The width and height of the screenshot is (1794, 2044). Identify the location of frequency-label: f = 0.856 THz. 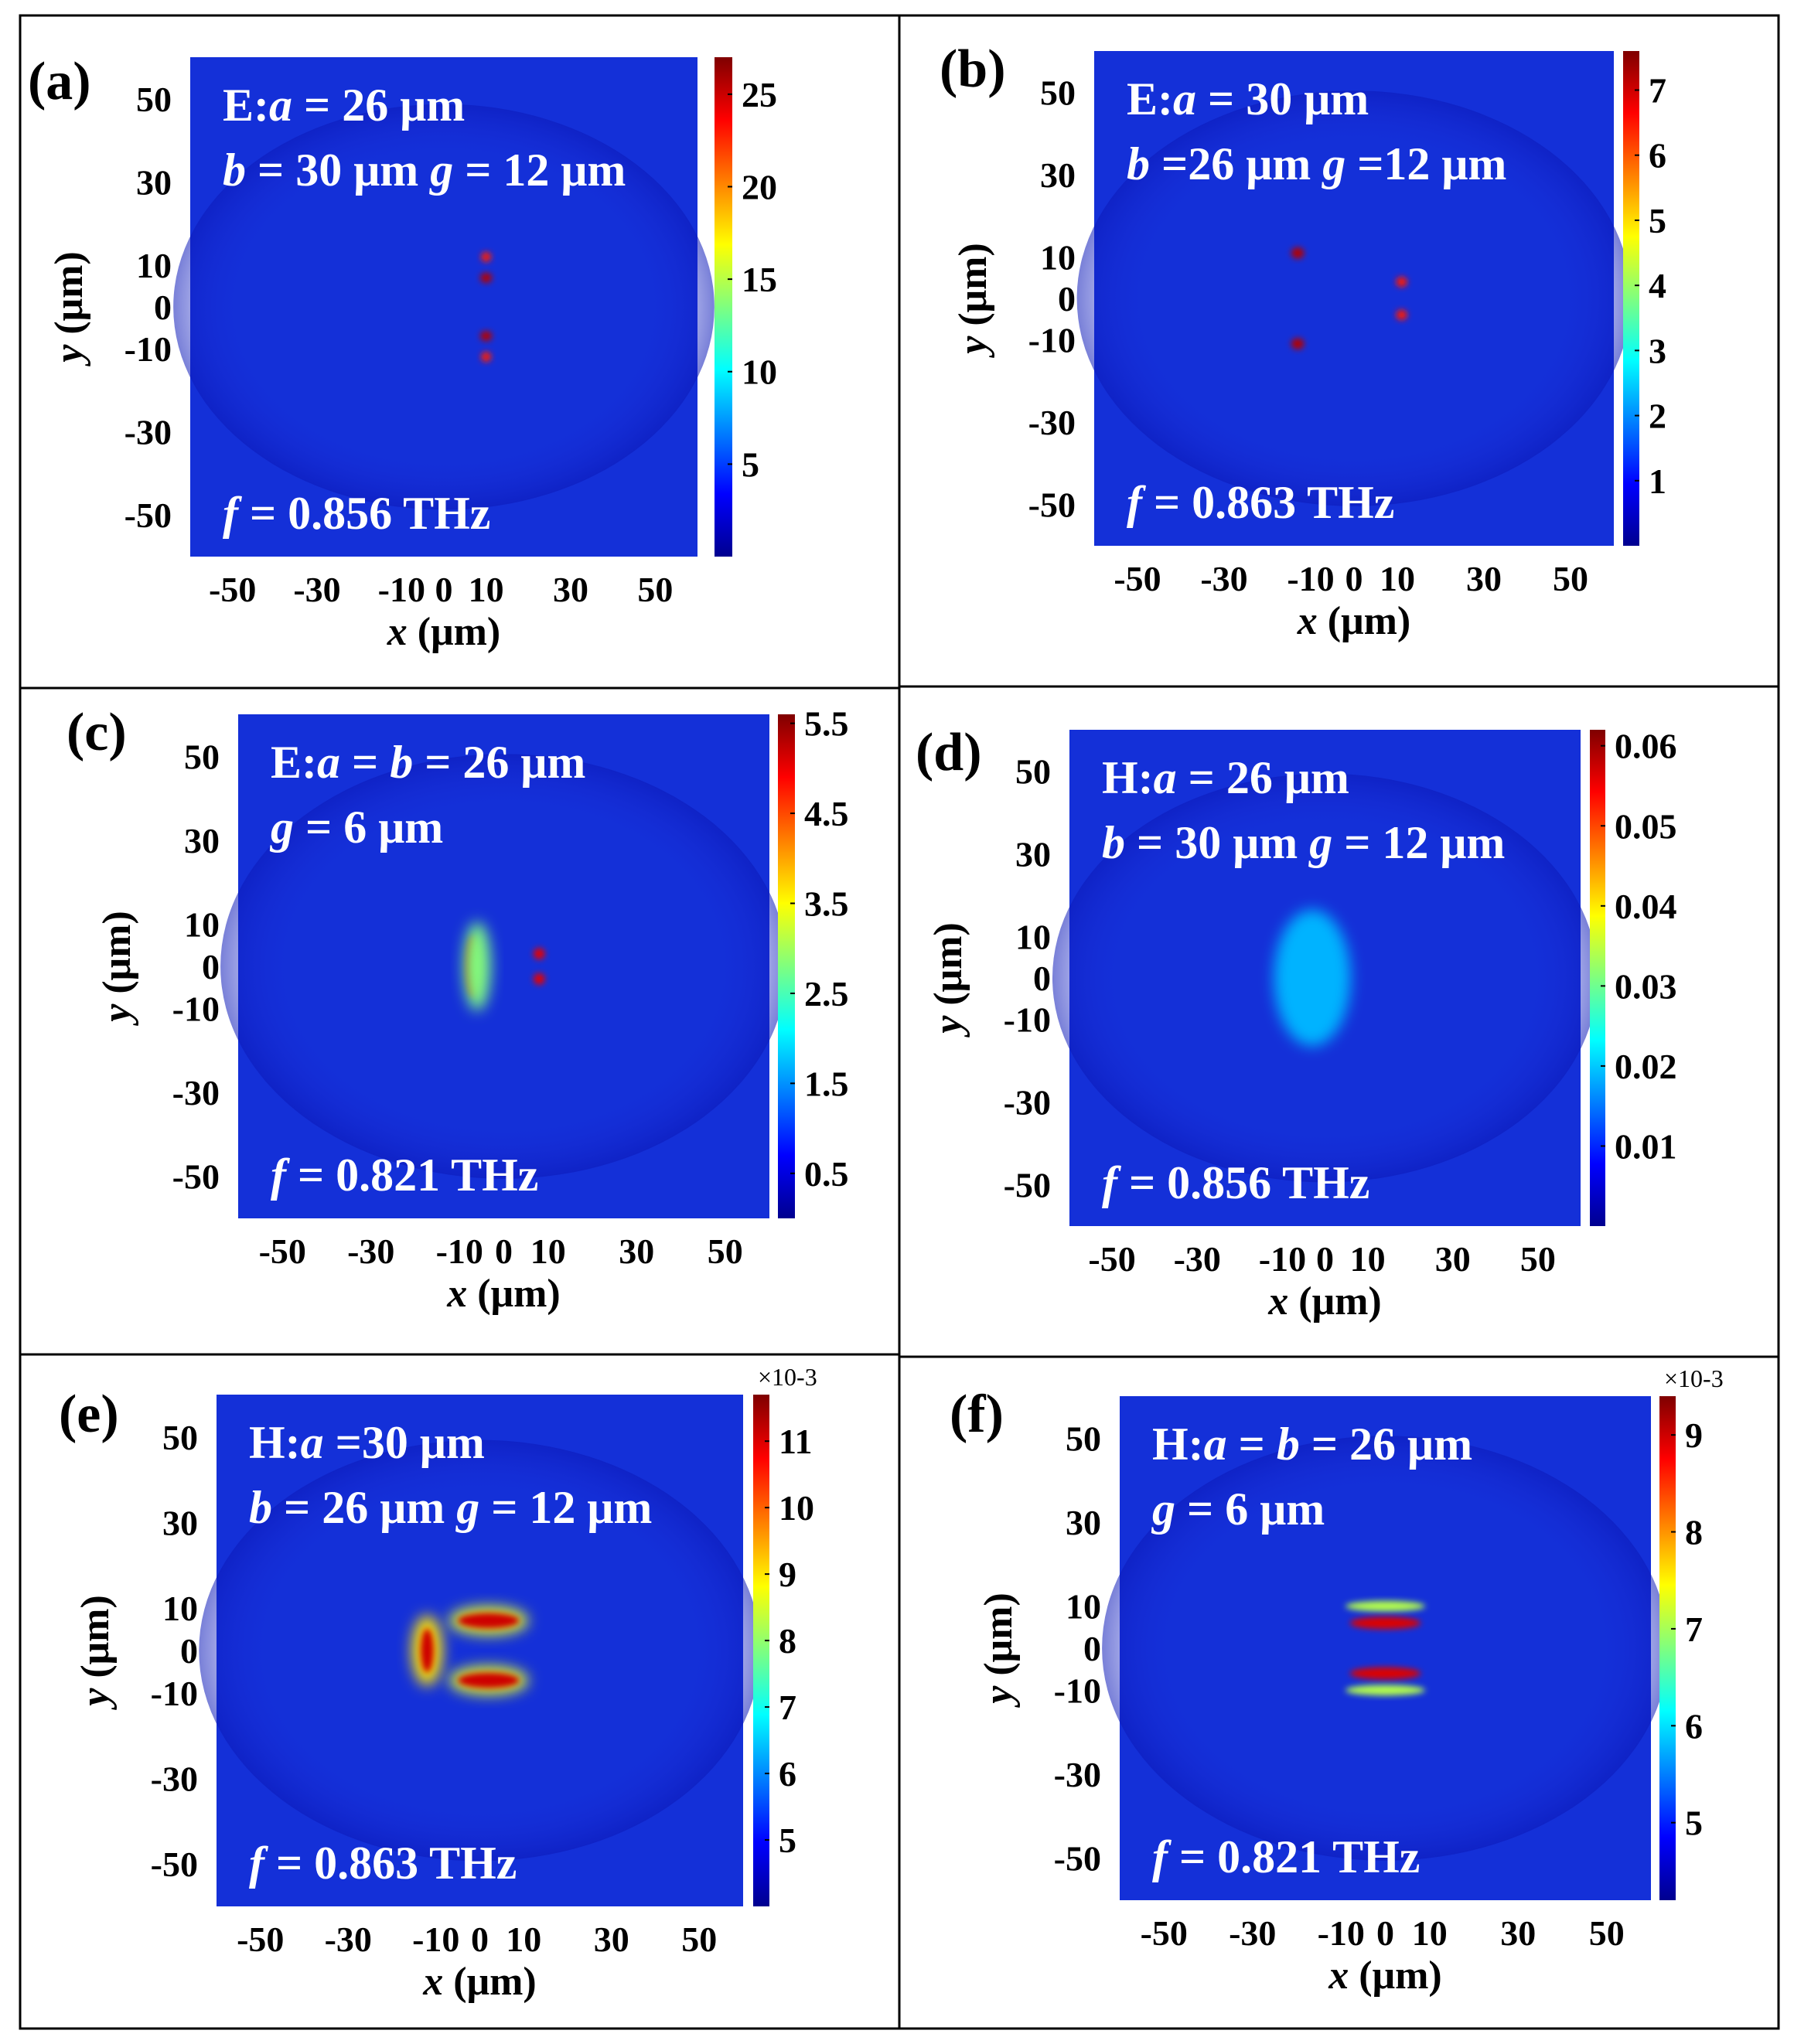
(1235, 1183).